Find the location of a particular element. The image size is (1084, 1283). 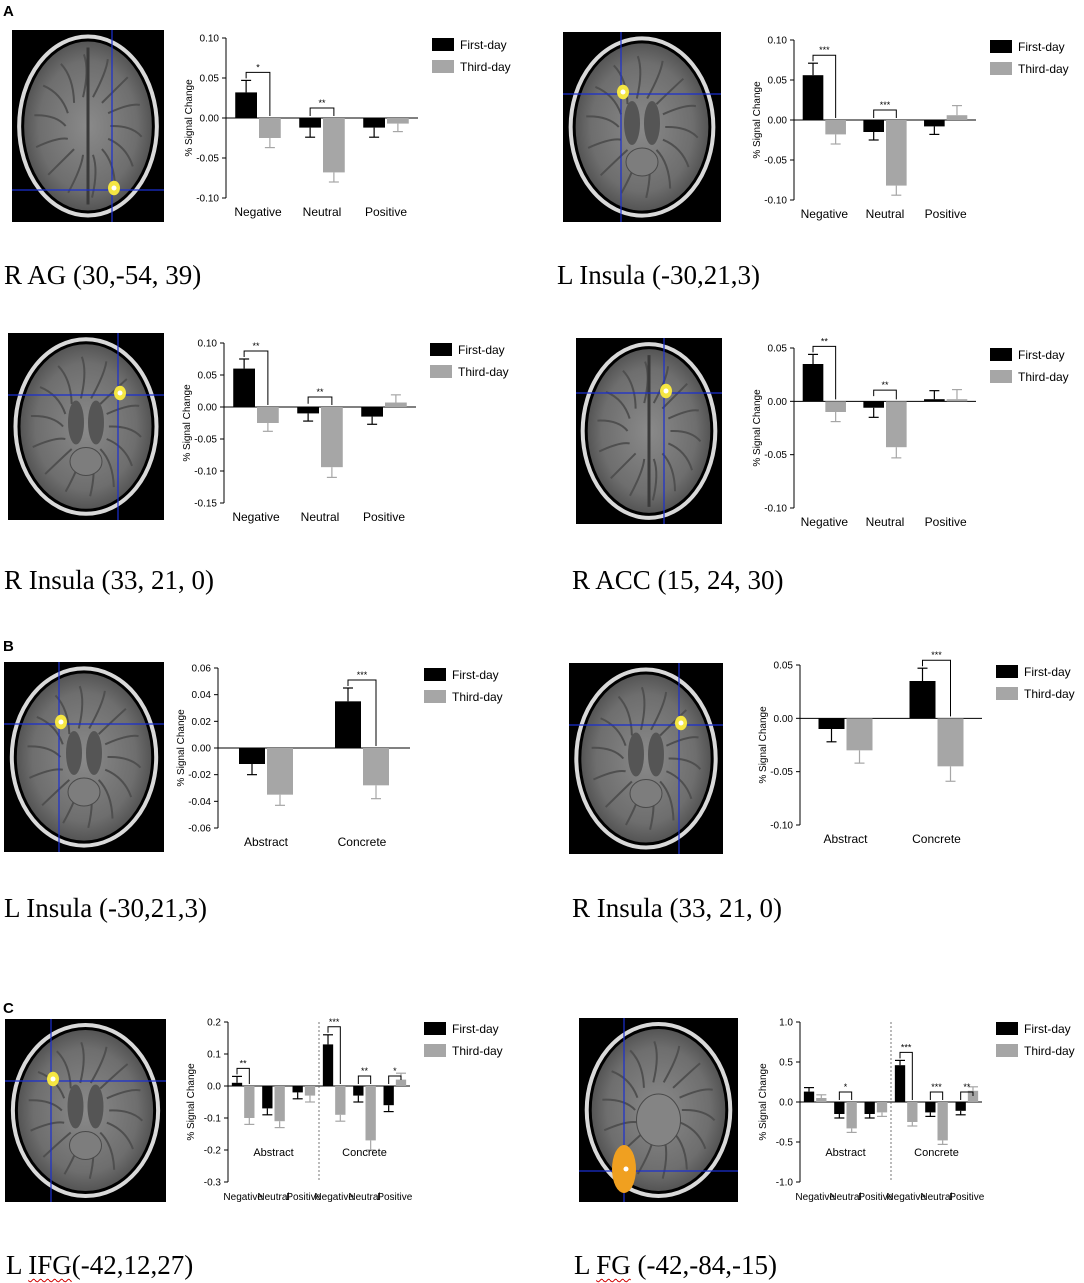

caption-a4: R ACC (15, 24, 30) is located at coordinates (678, 580).